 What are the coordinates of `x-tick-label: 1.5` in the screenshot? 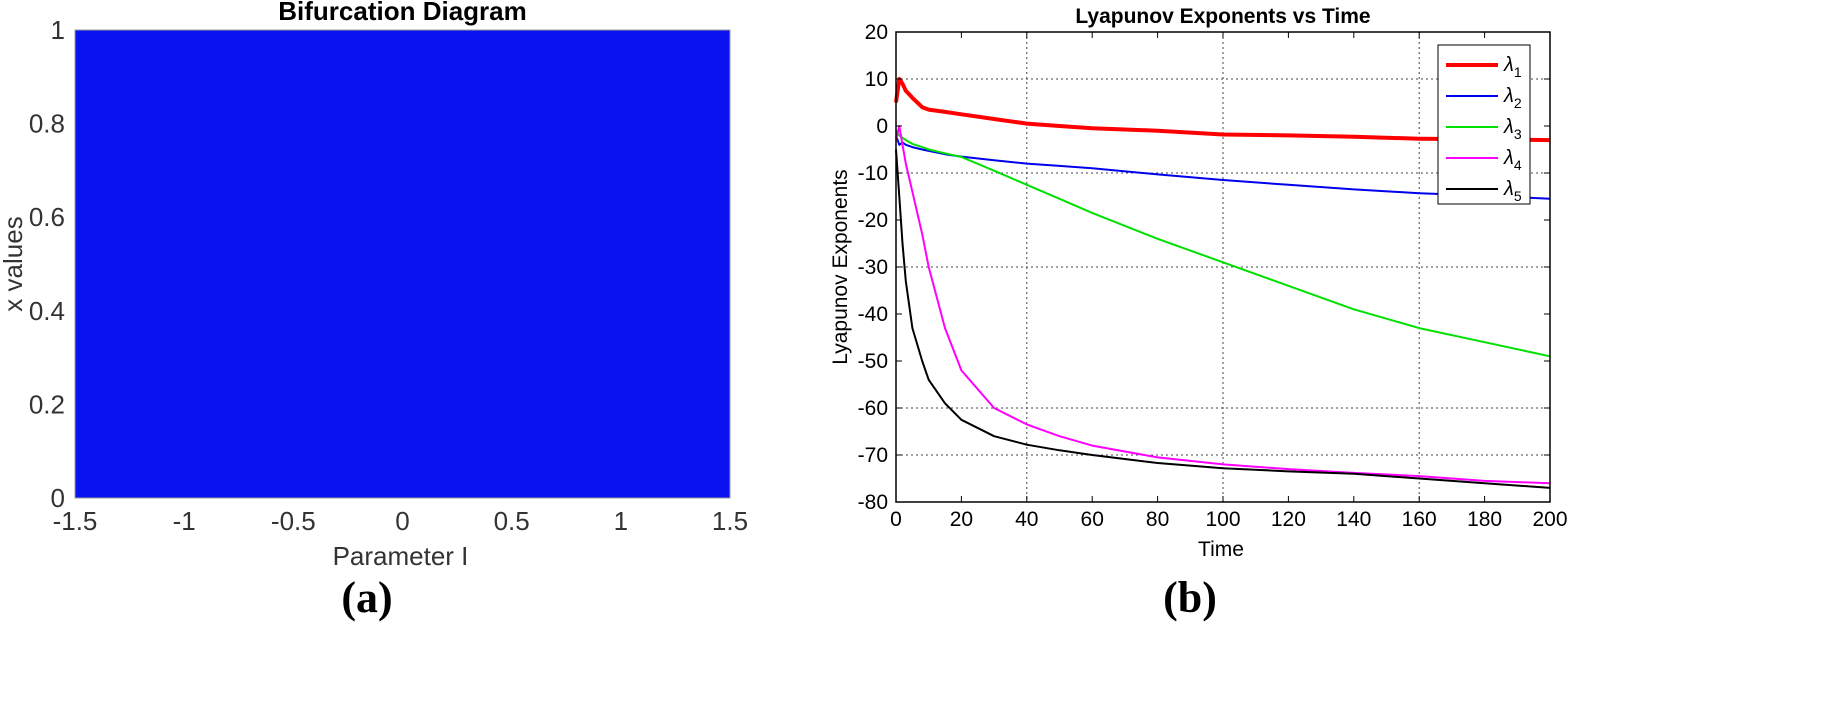 It's located at (730, 521).